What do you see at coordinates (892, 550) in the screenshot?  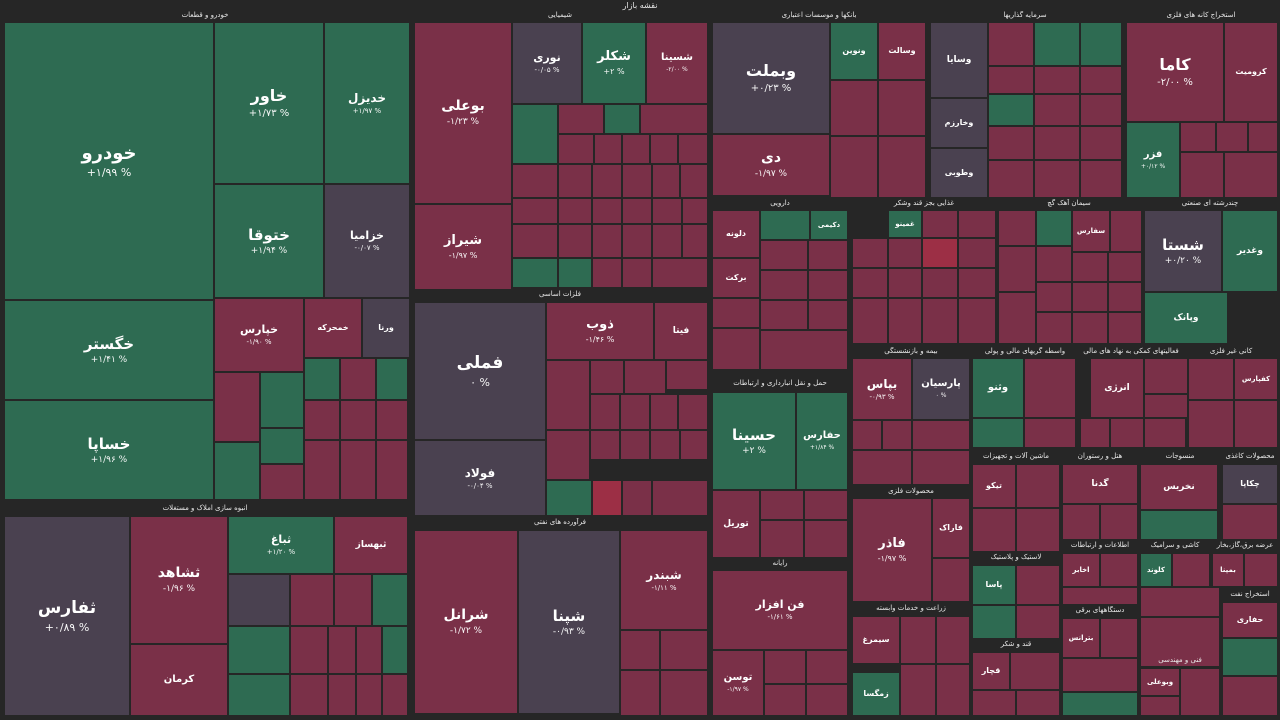 I see `stock-tile: فاذر -۱/۹۷ %` at bounding box center [892, 550].